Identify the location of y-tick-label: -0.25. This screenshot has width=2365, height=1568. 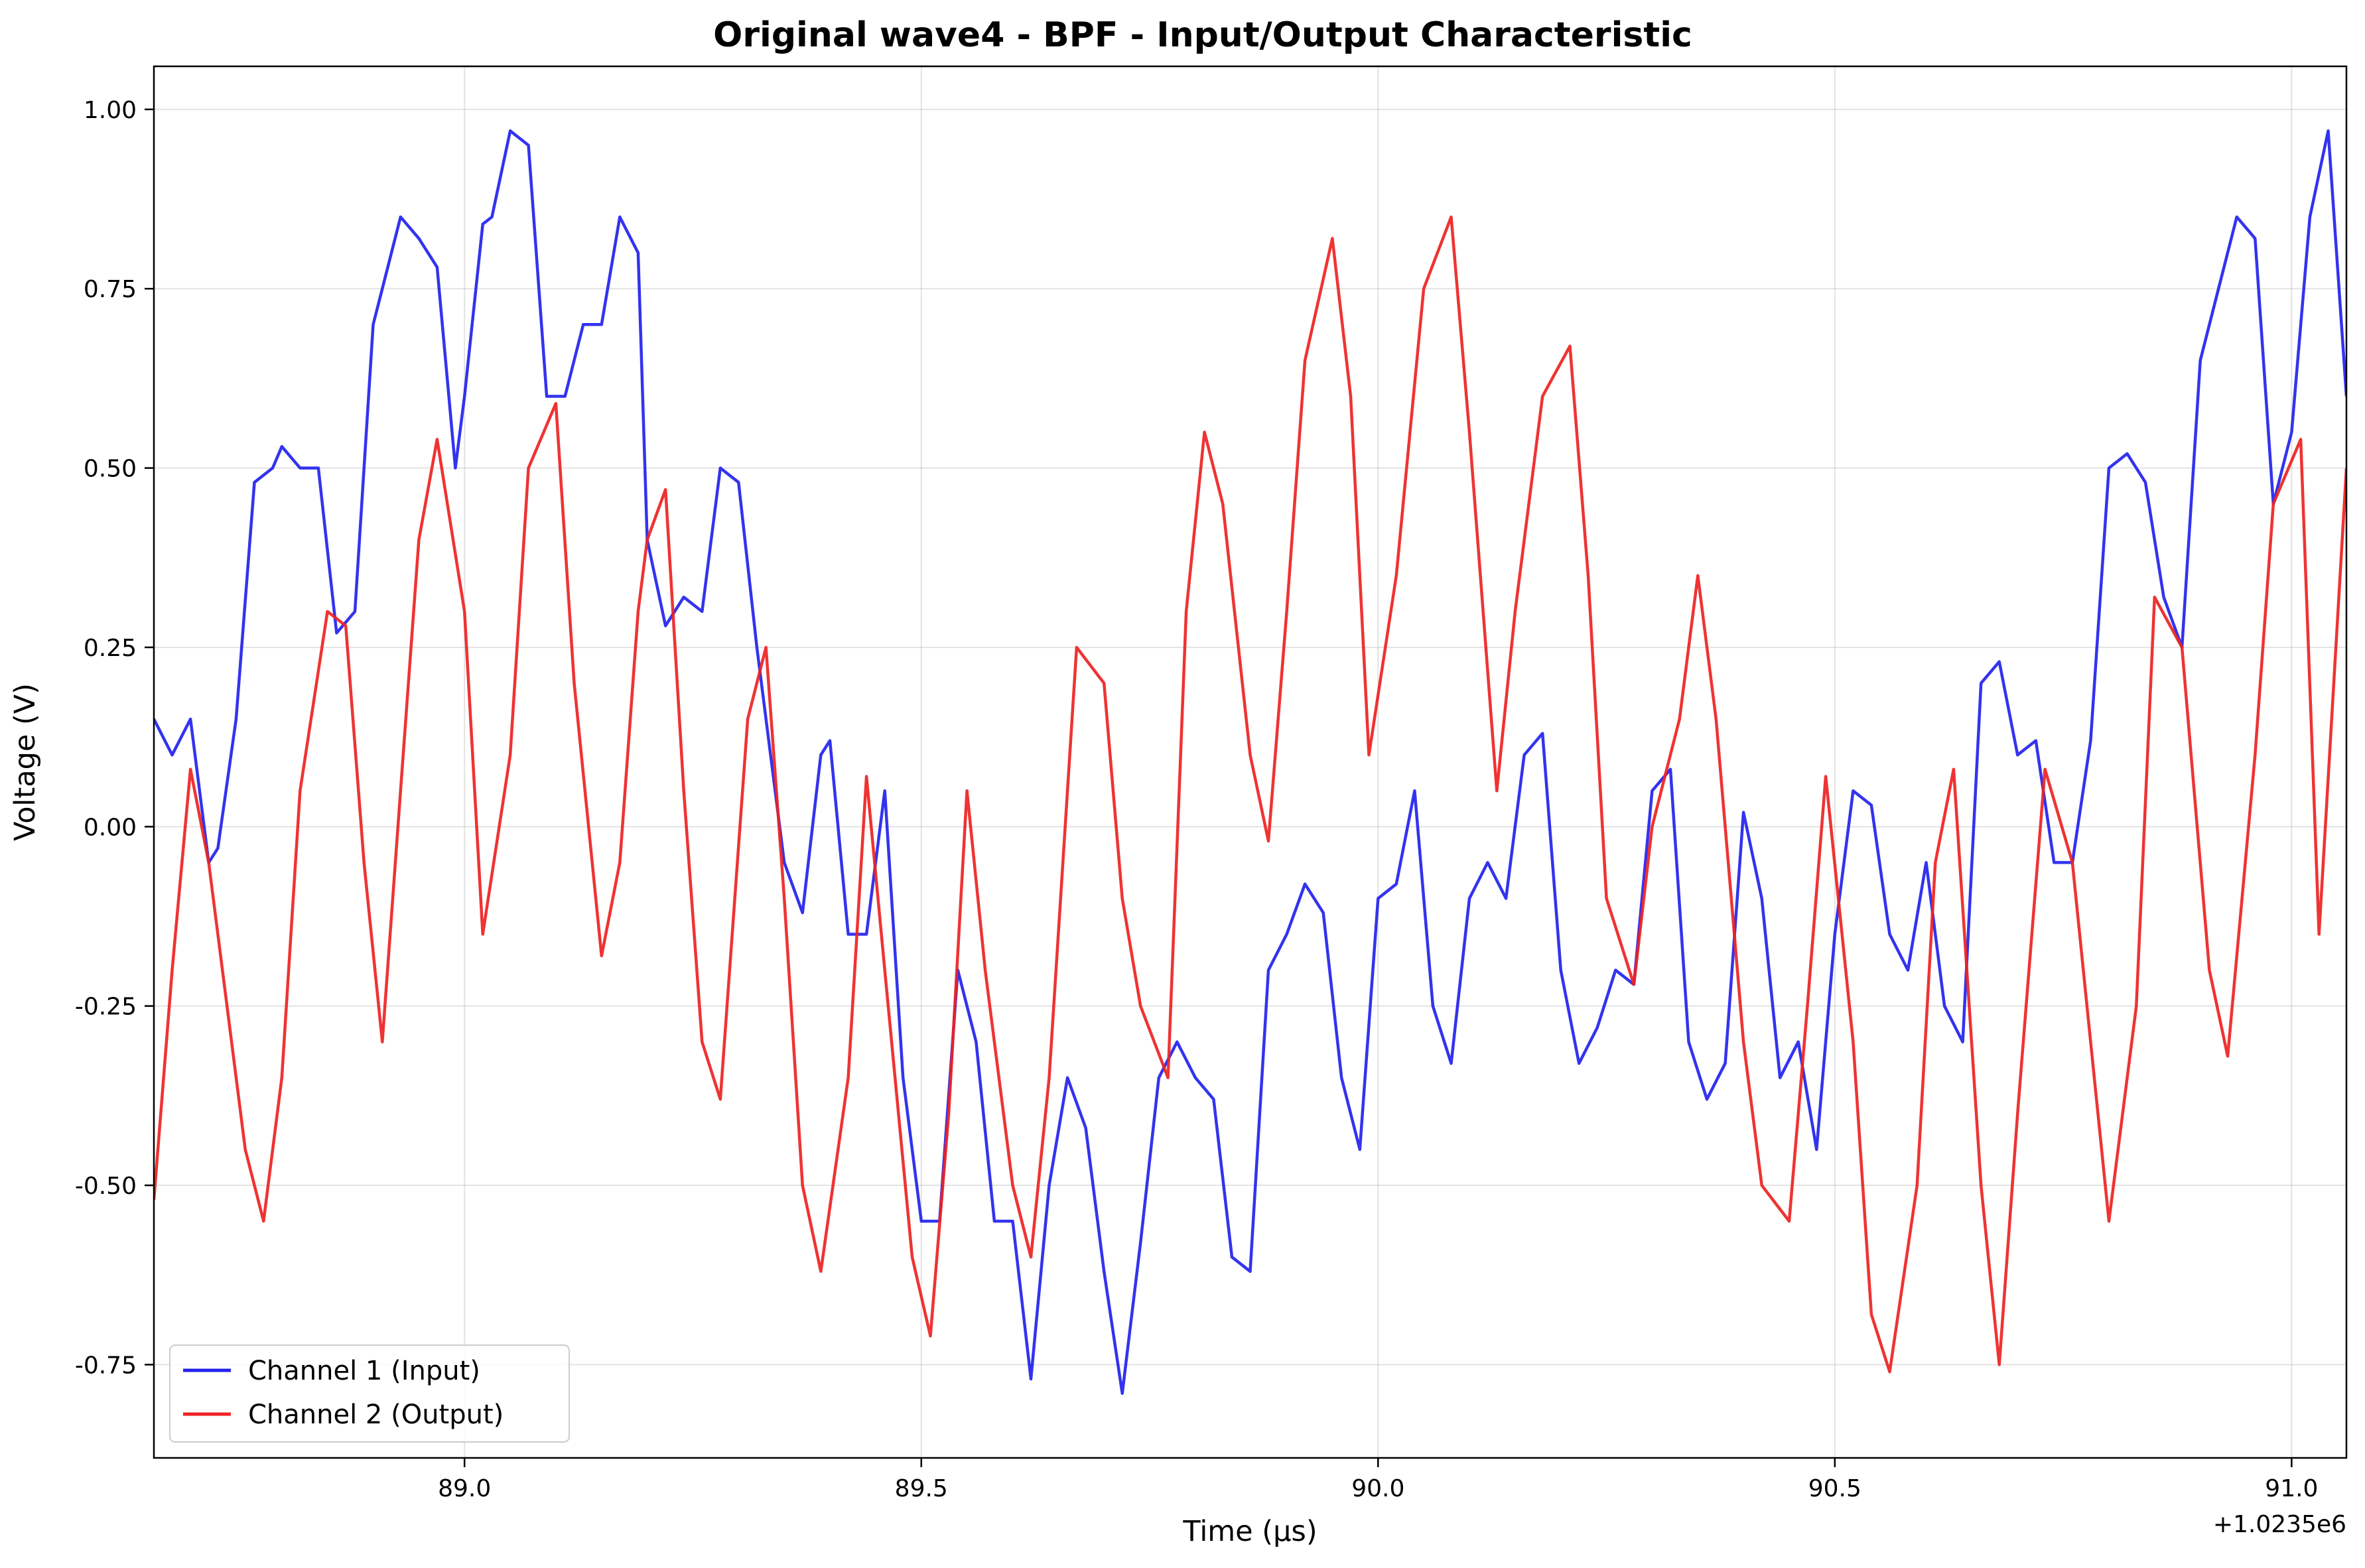
(106, 1007).